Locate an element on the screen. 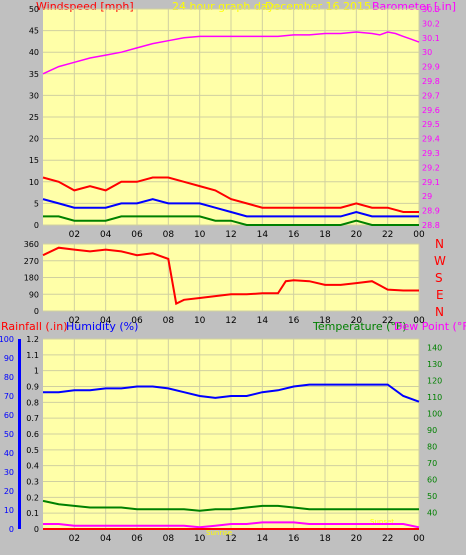 This screenshot has width=466, height=555. y2-tick-label: 29.5 is located at coordinates (431, 124).